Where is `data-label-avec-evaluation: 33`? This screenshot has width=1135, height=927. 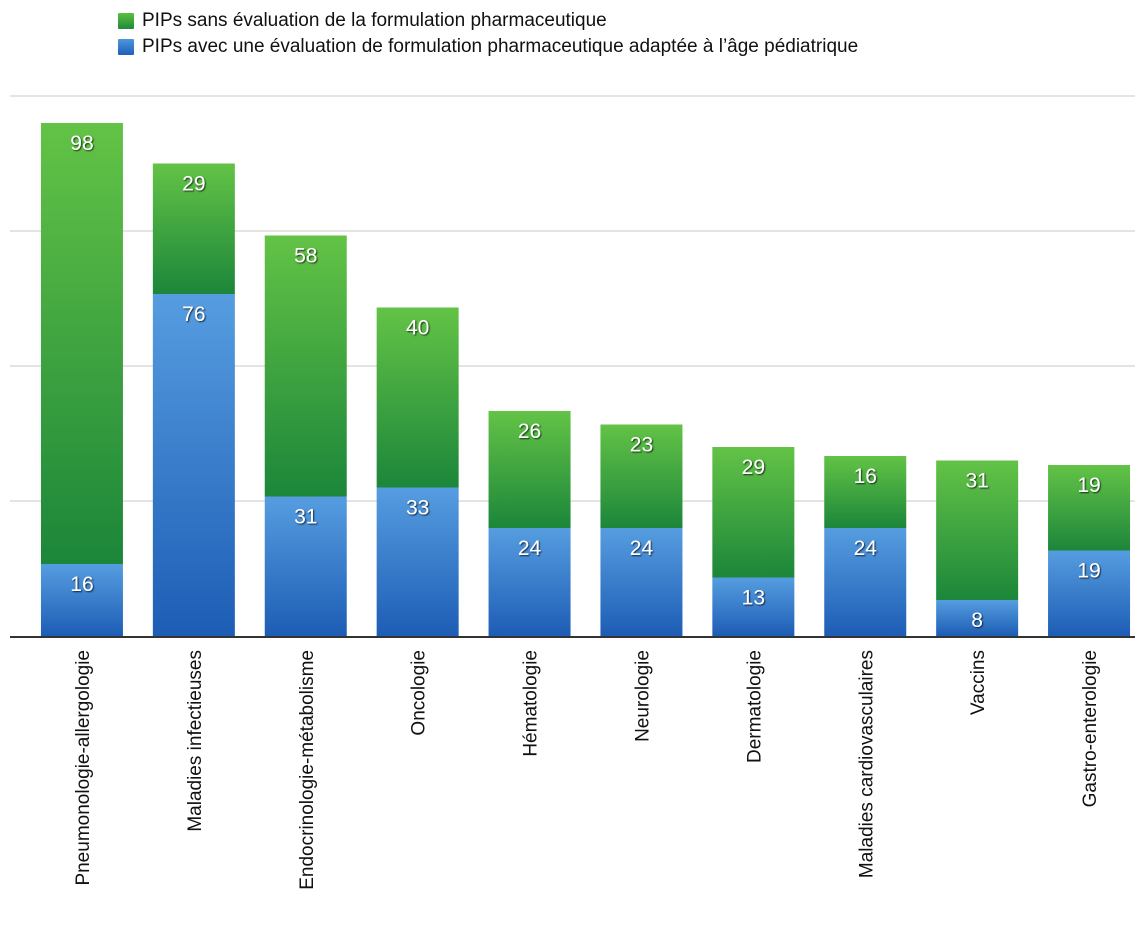
data-label-avec-evaluation: 33 is located at coordinates (417, 508).